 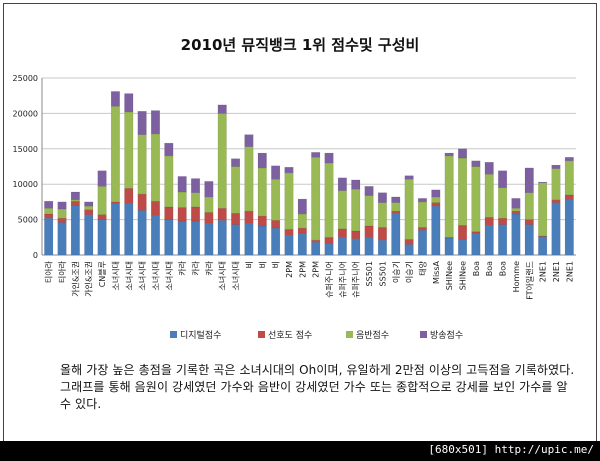 I want to click on x-tick-label: SHINee, so click(x=463, y=275).